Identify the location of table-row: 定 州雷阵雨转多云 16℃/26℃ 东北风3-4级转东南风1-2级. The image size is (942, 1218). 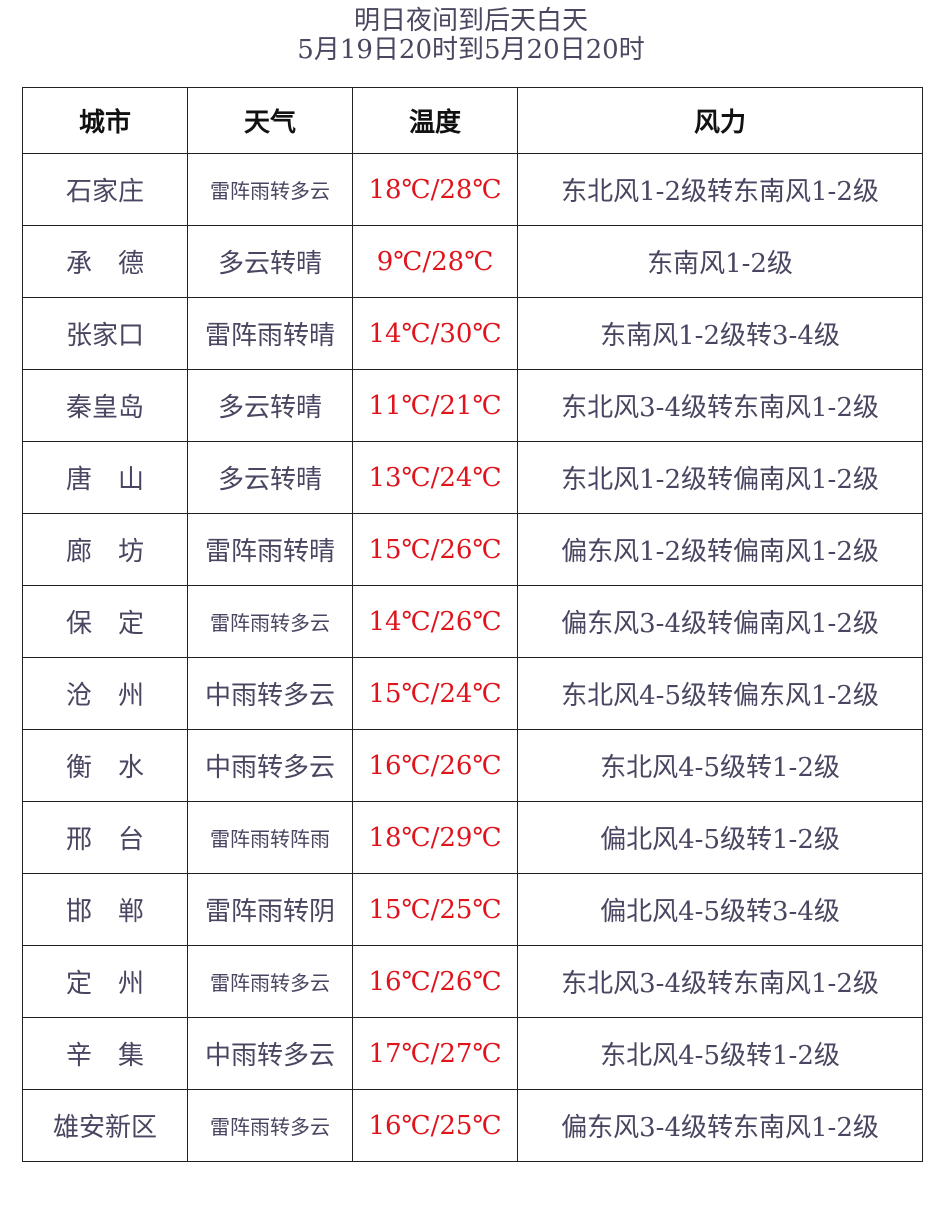
(472, 981).